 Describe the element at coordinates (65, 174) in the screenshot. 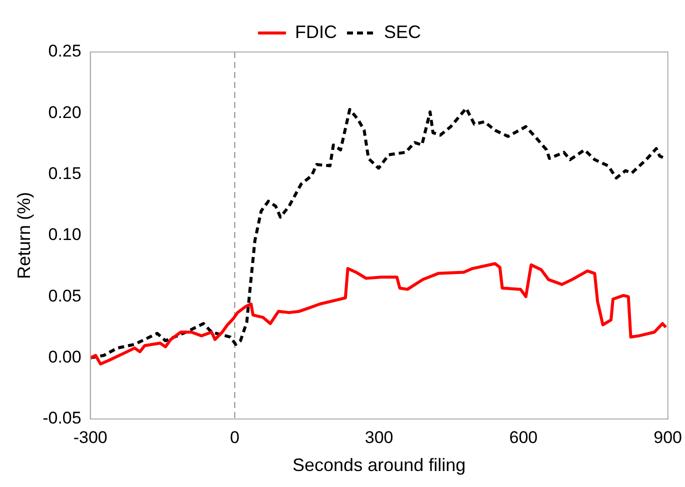

I see `y-tick-label: 0.15` at that location.